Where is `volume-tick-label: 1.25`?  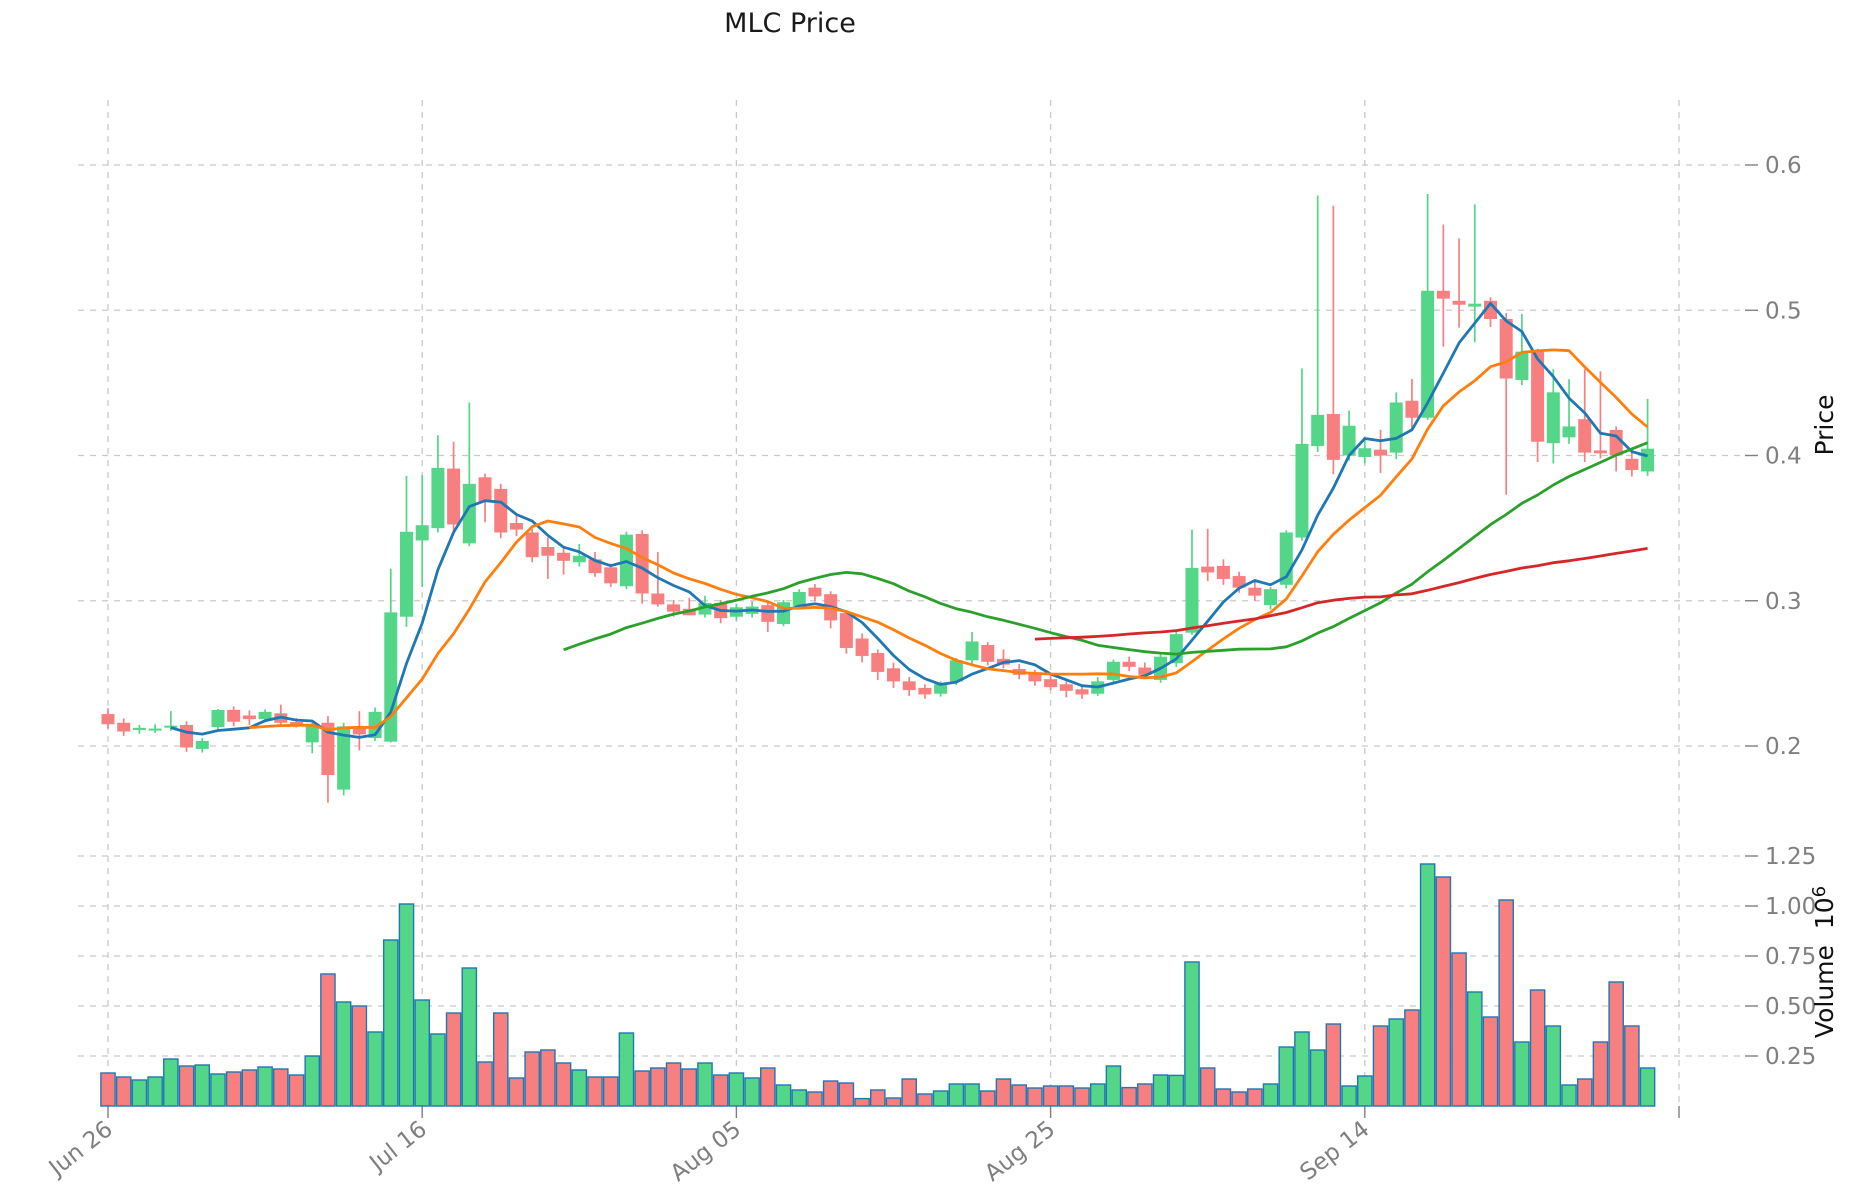
volume-tick-label: 1.25 is located at coordinates (1790, 857).